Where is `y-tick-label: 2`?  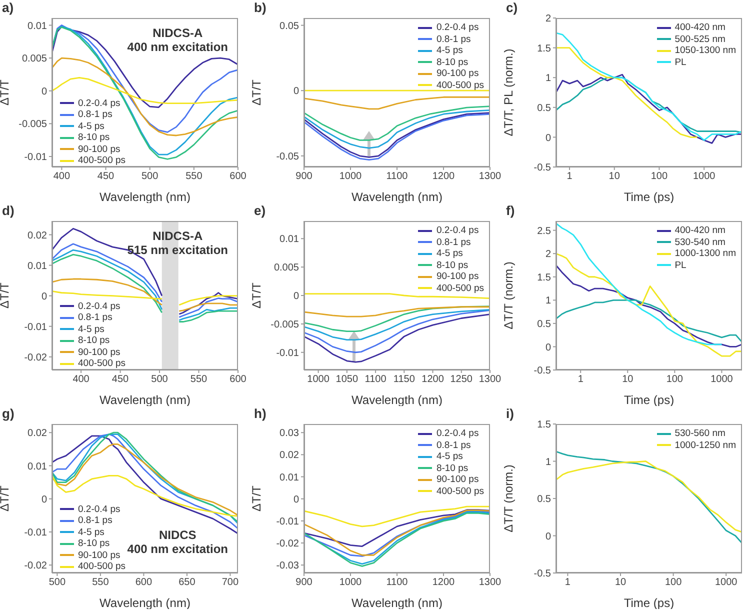
y-tick-label: 2 is located at coordinates (548, 254).